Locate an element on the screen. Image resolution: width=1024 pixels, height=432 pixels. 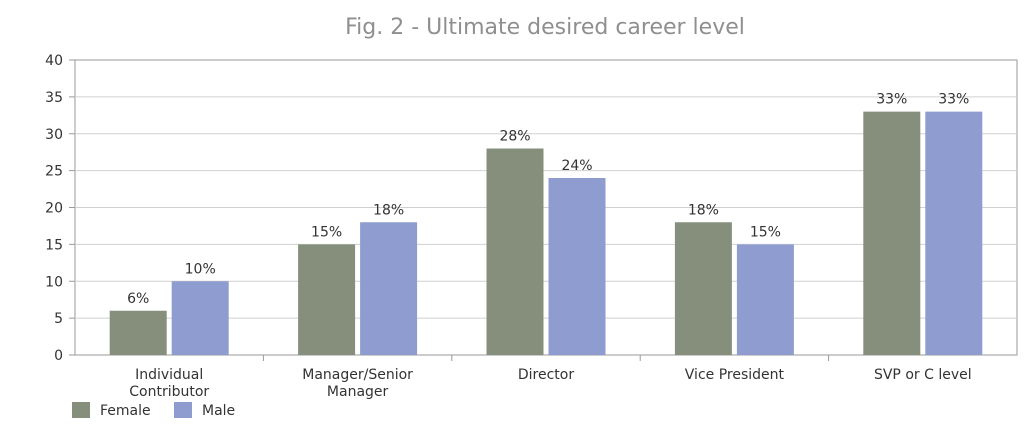
y-tick-label: 0 is located at coordinates (58, 356).